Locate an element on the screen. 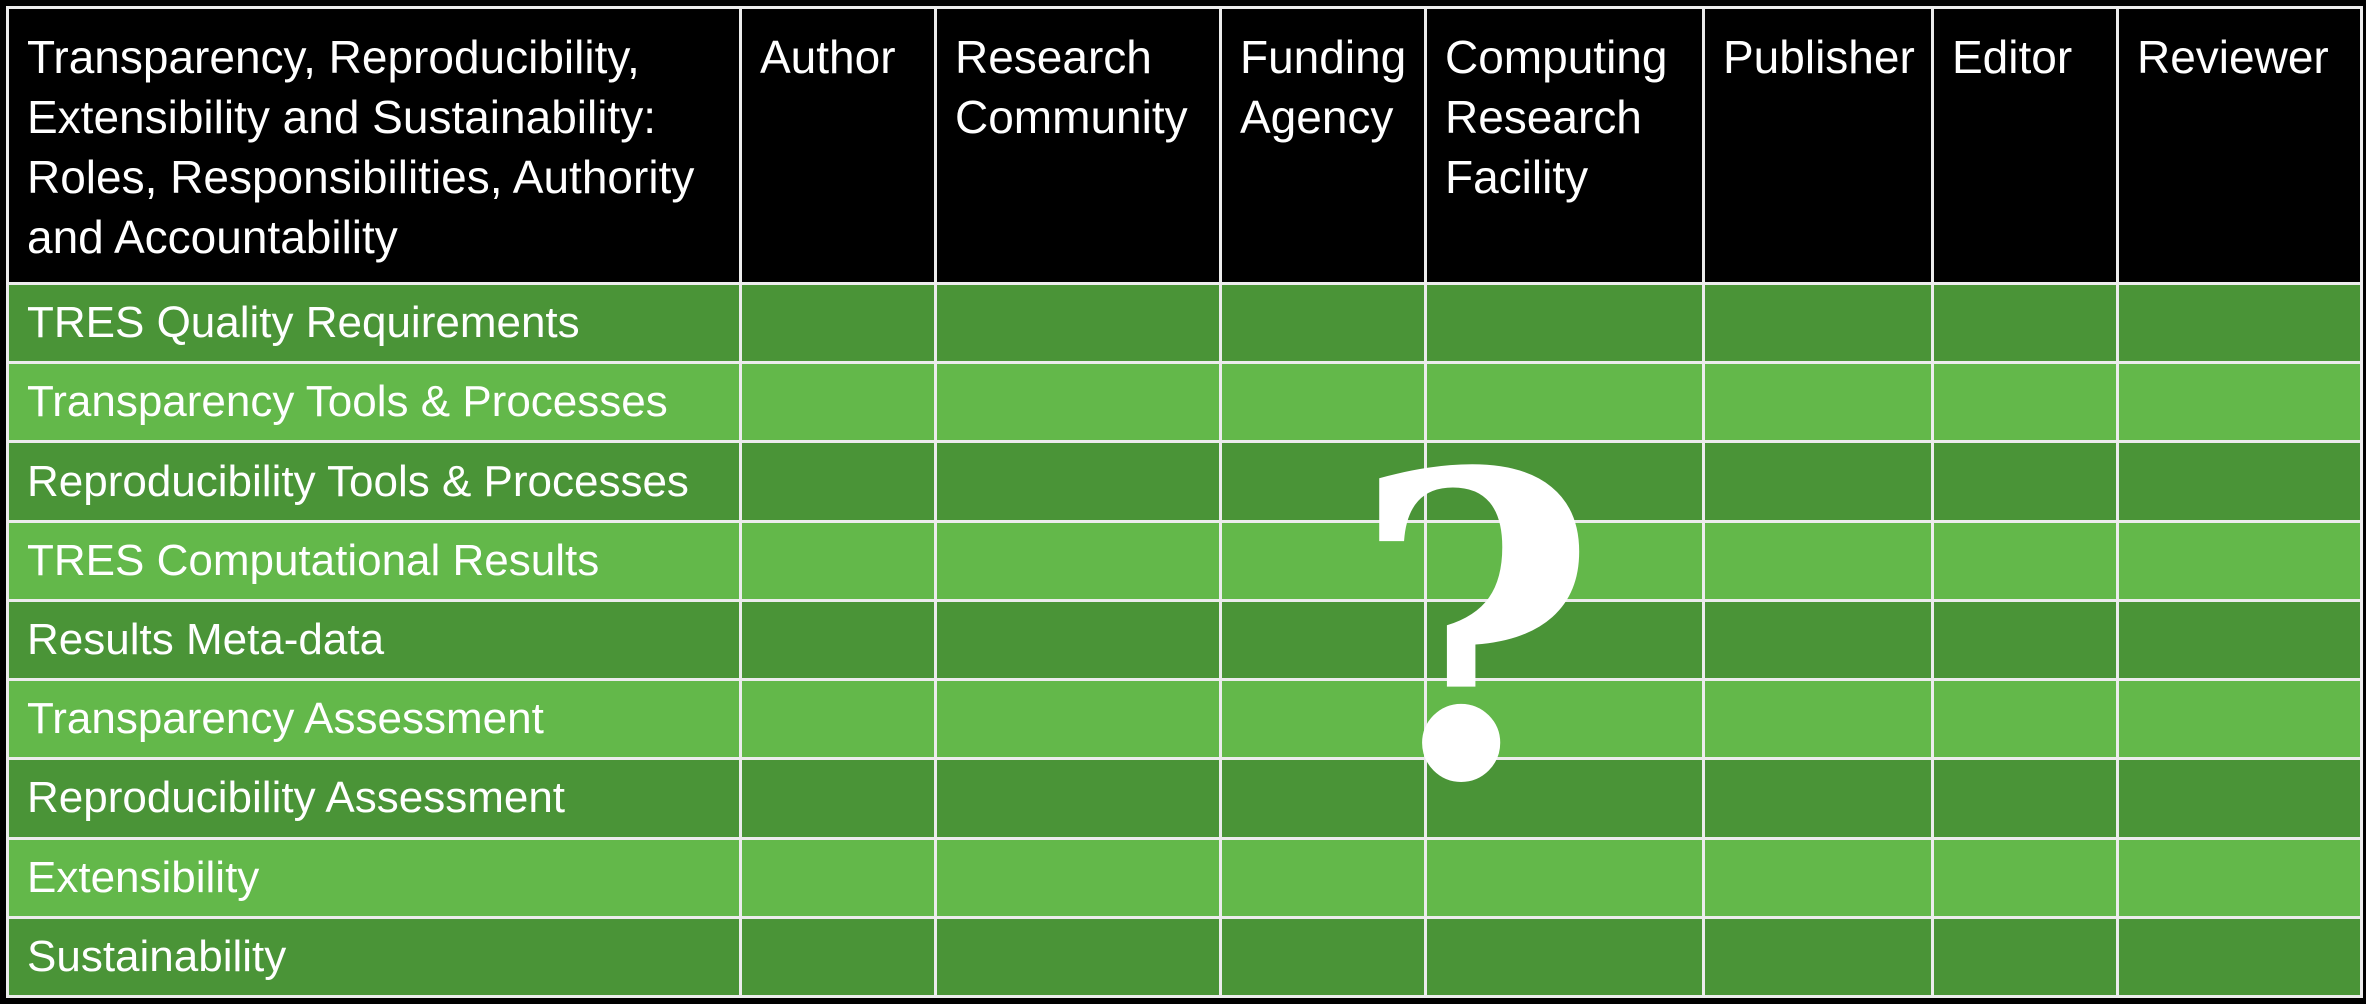  column-header-author: Author is located at coordinates (838, 145).